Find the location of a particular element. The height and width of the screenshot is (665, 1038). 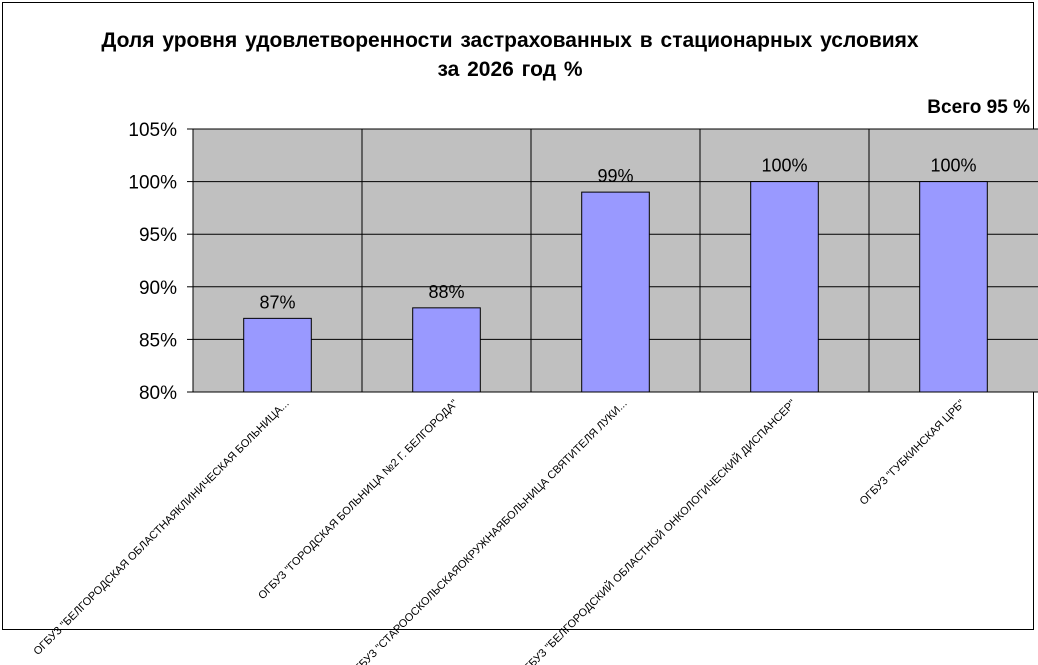

y-tick-label: 90% is located at coordinates (158, 288).